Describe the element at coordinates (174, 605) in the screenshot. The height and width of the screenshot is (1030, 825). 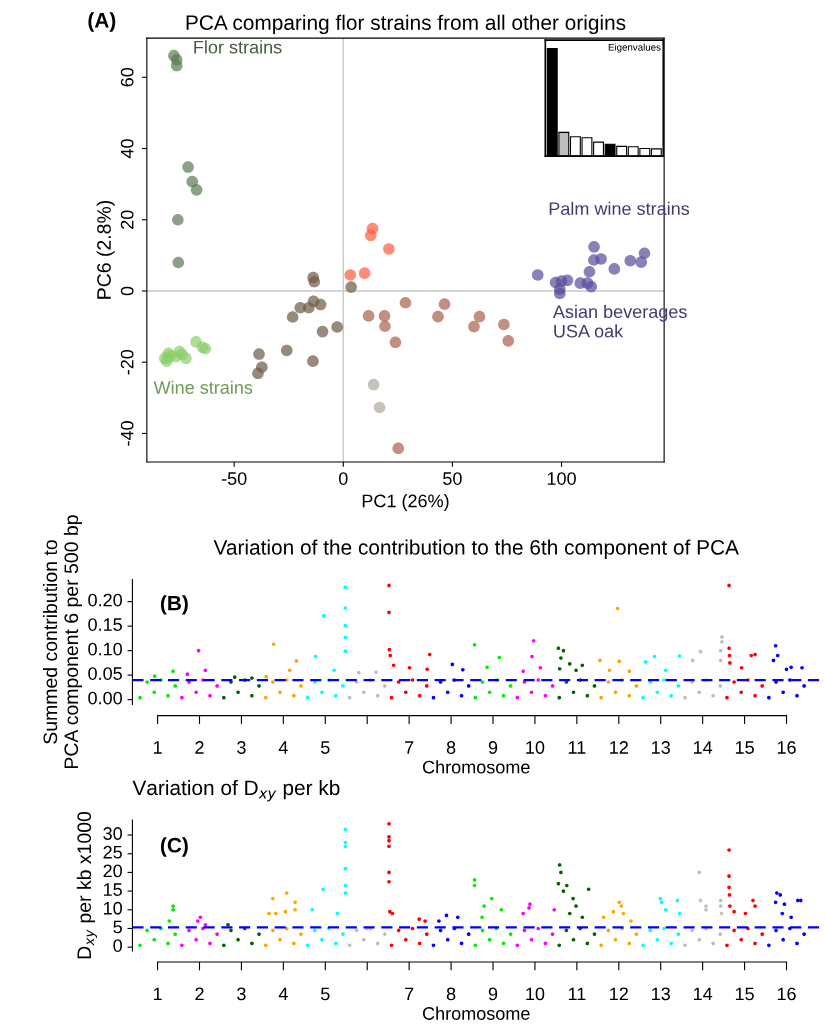
I see `annotation: (B)` at that location.